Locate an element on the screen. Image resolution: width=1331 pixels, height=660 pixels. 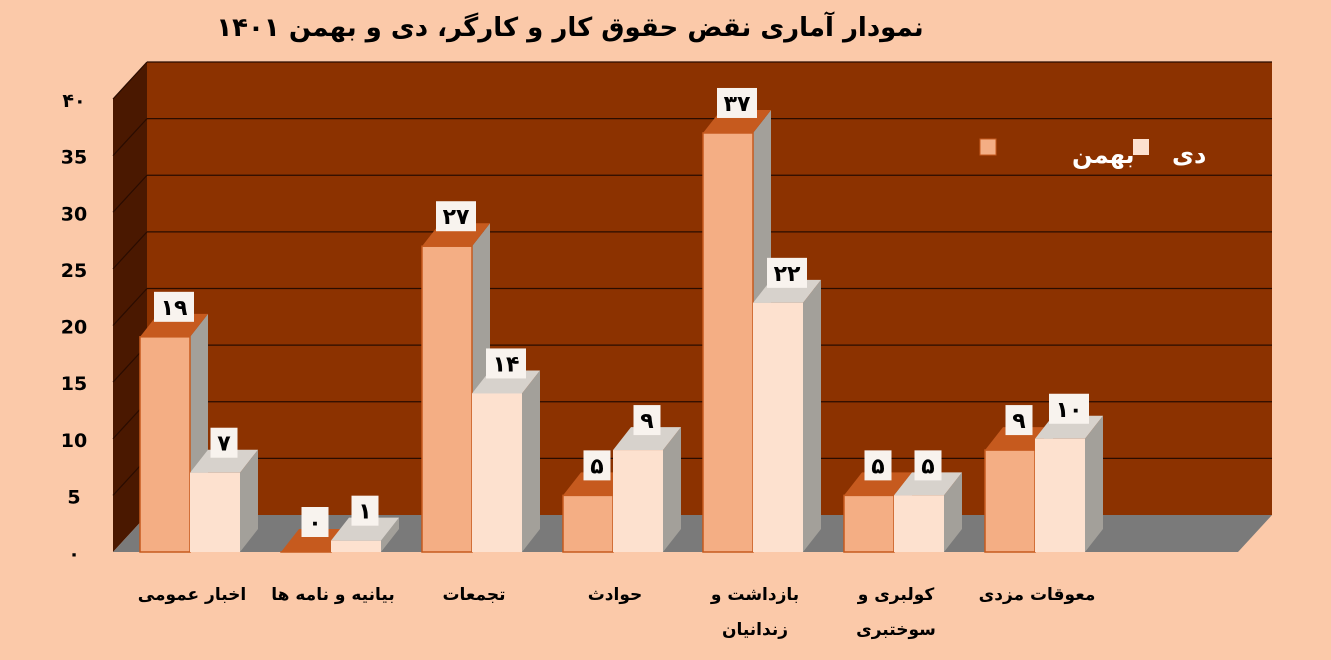
category-label: حوادث is located at coordinates (615, 595).